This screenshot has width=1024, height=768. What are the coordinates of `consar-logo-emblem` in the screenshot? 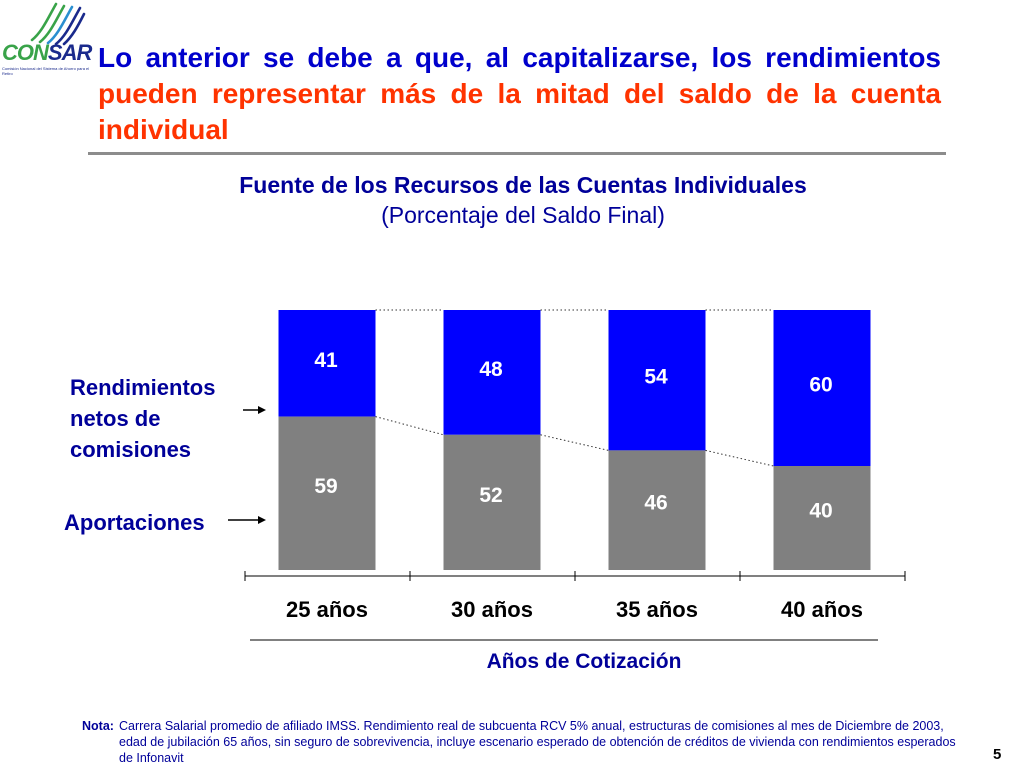 It's located at (58, 24).